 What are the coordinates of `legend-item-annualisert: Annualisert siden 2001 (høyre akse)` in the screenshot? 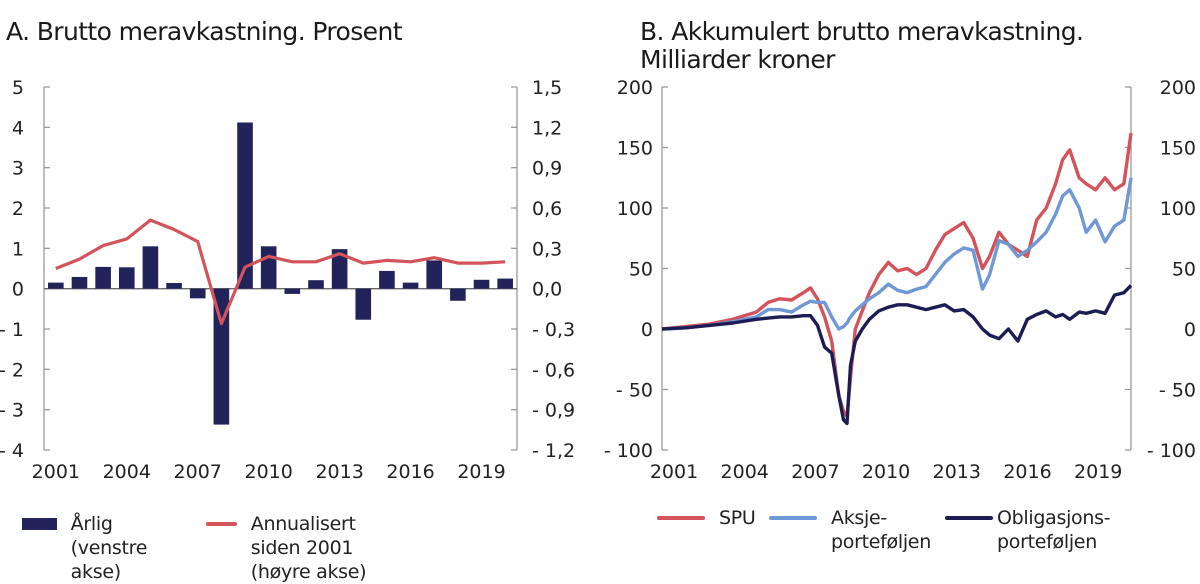 It's located at (291, 548).